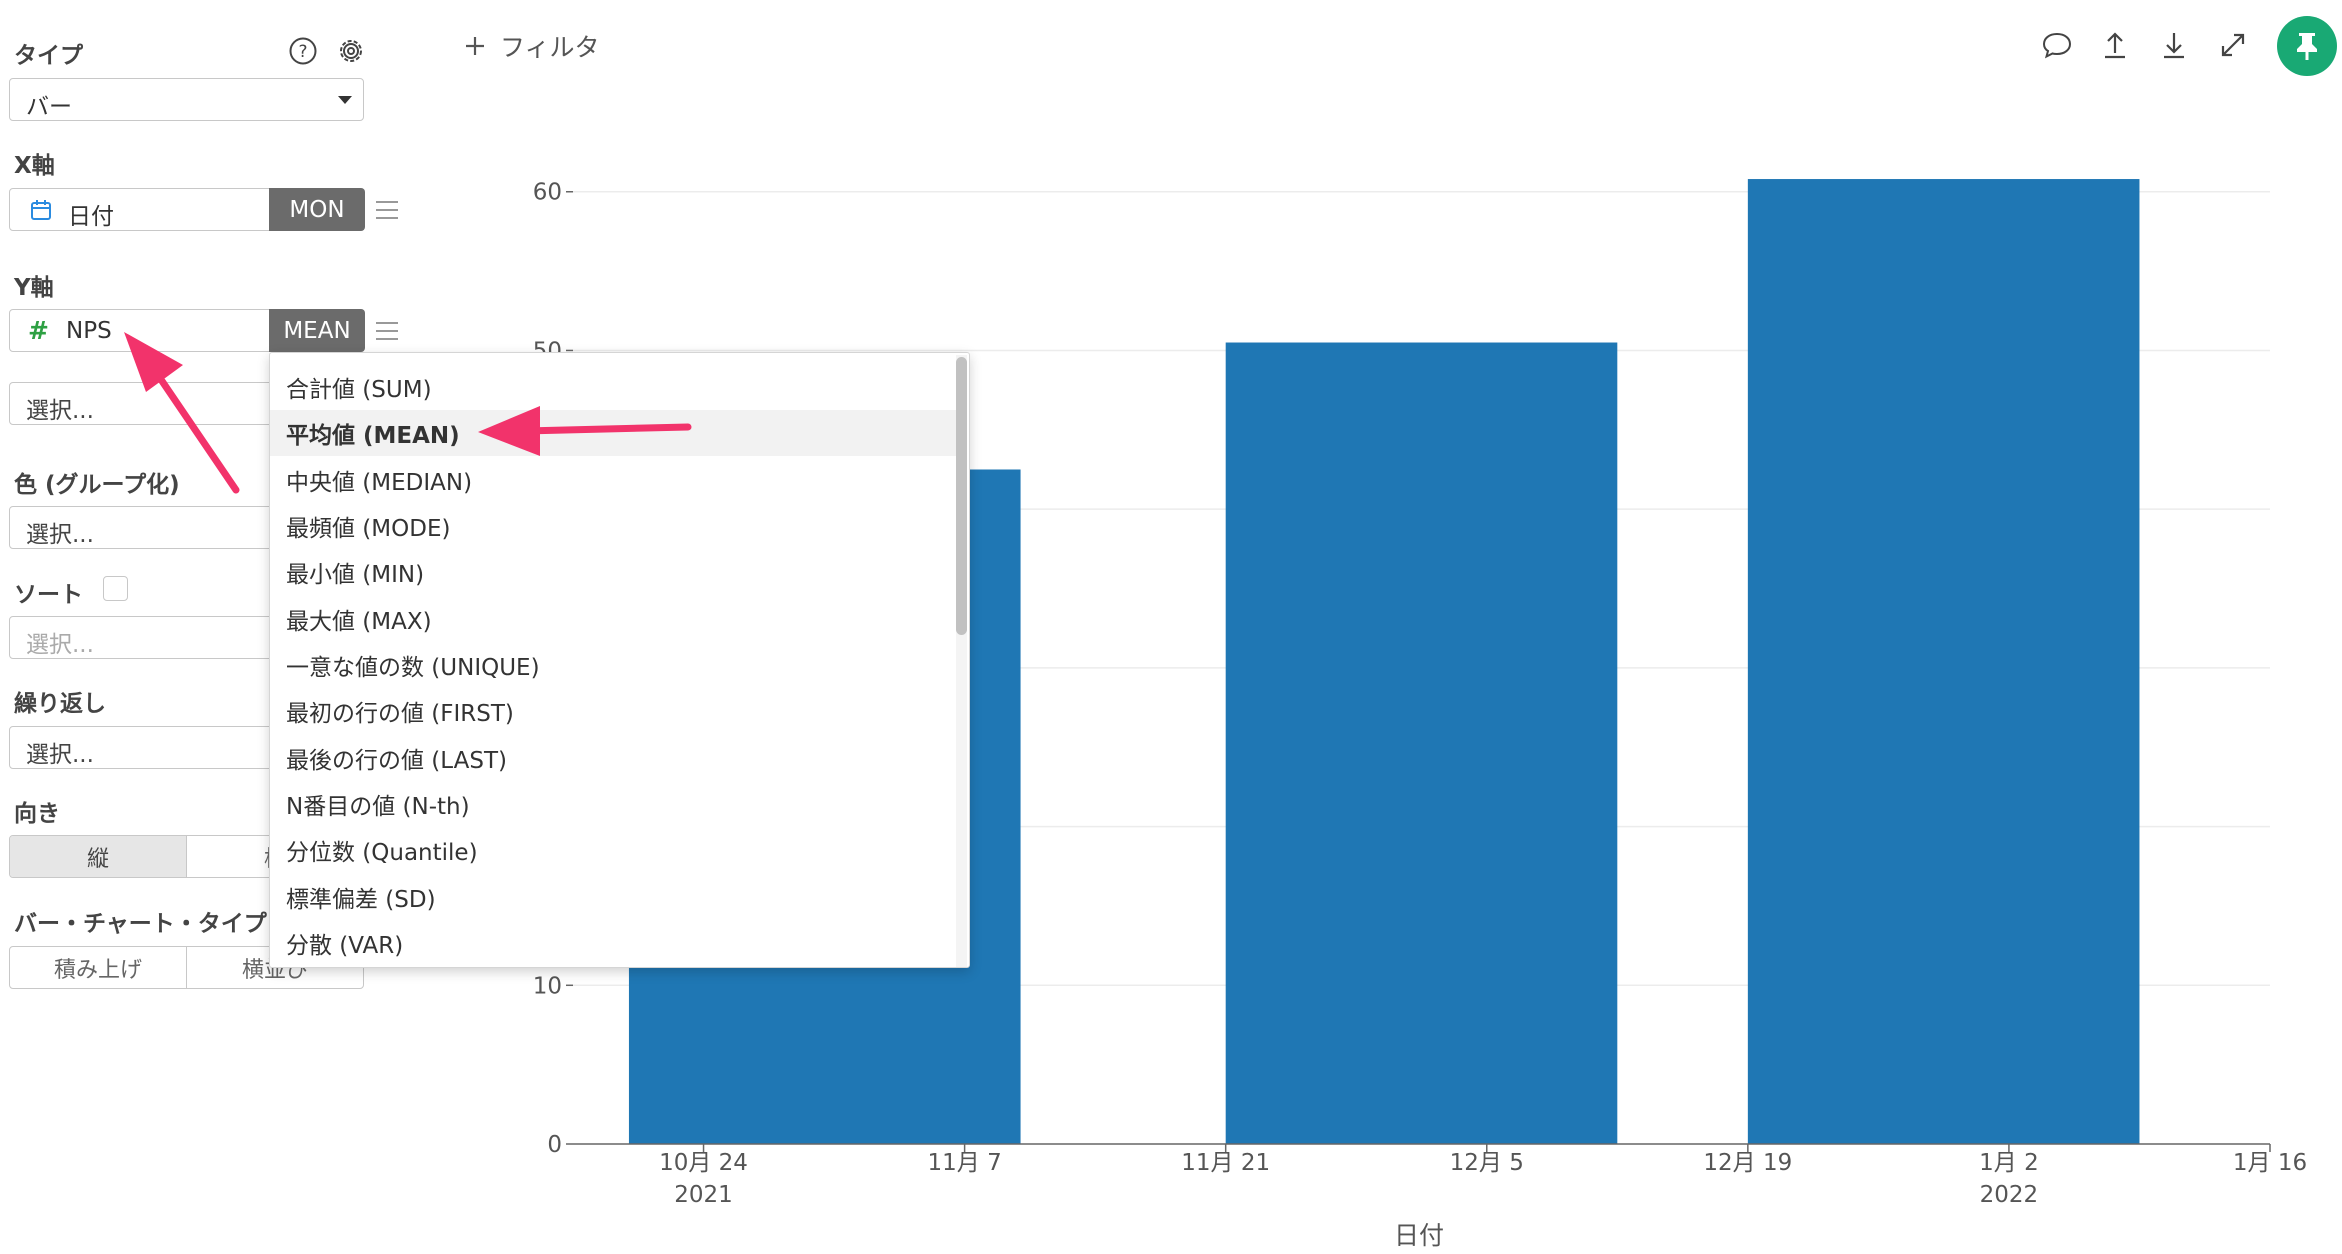 The height and width of the screenshot is (1254, 2342). I want to click on direction-toggle: 縦 横, so click(186, 856).